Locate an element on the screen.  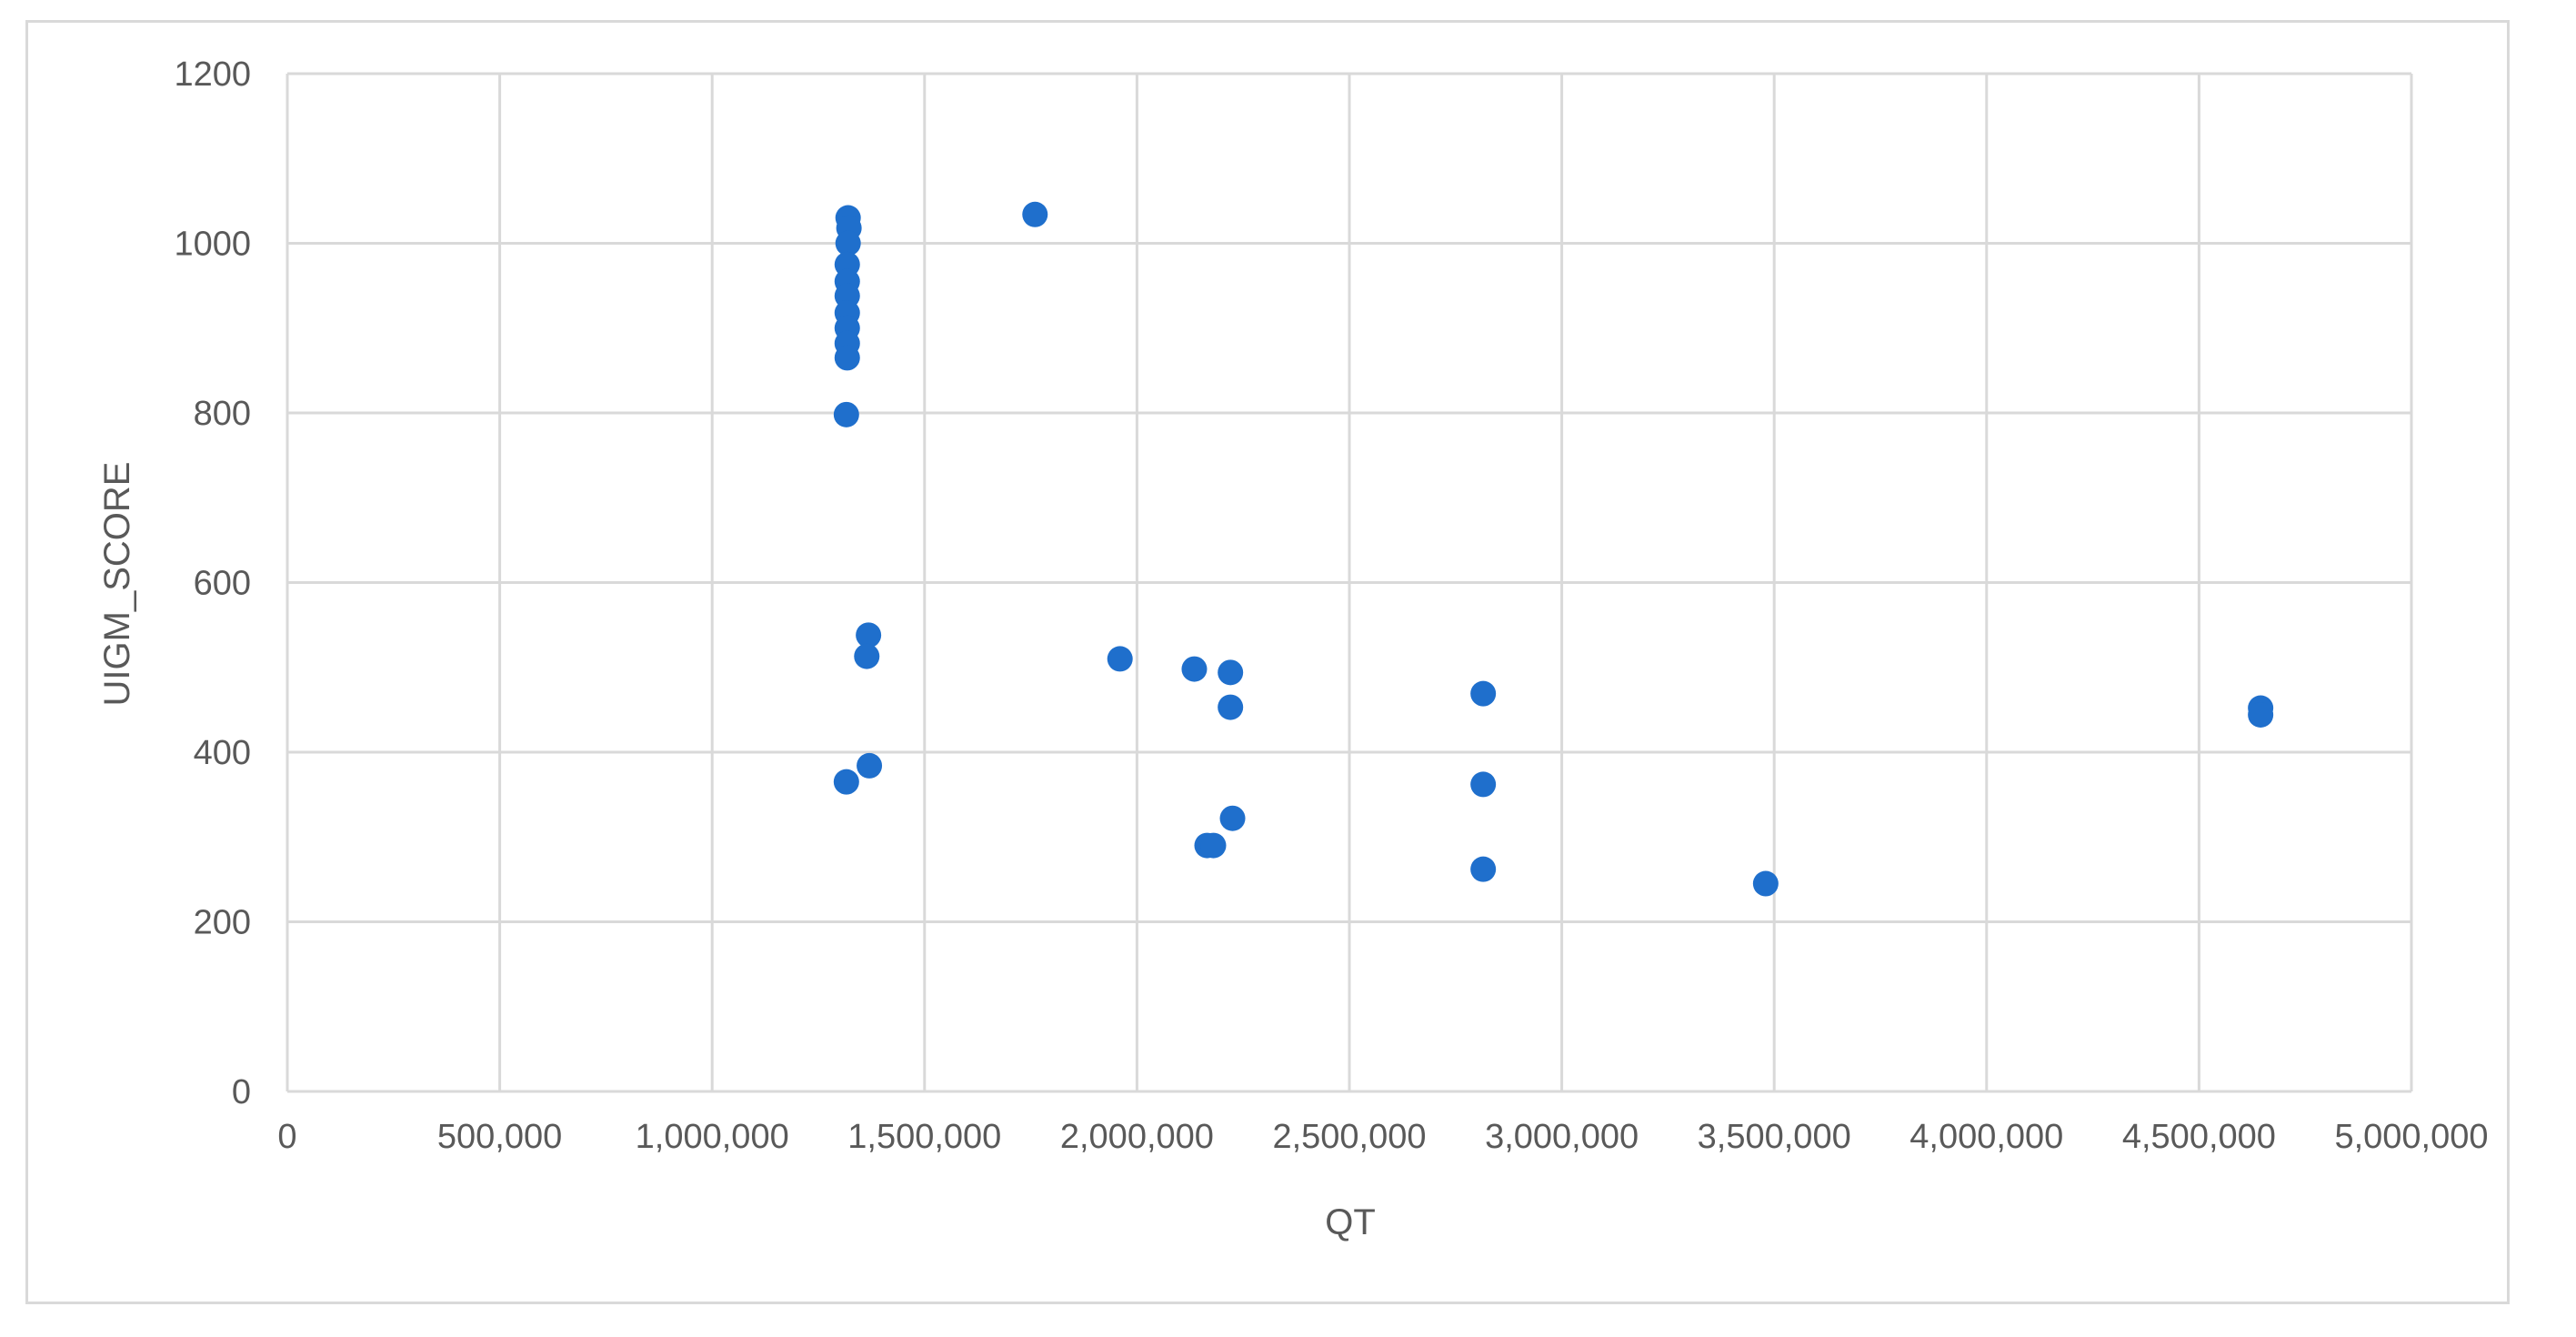
y-tick-labels: 0 200 400 600 800 1000 1200 is located at coordinates (212, 583).